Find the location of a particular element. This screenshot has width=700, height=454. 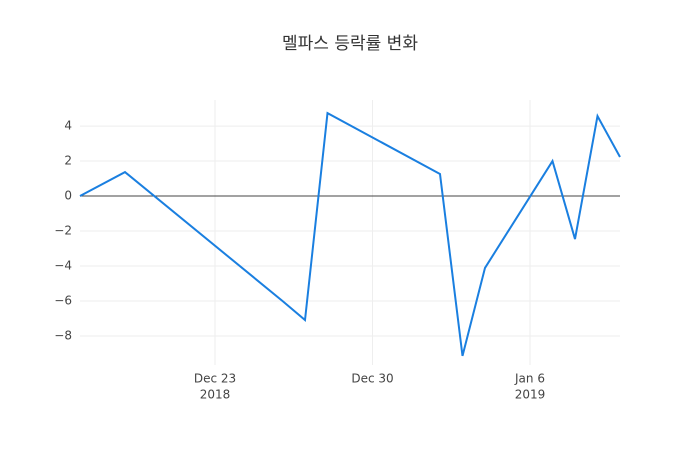

x-tick-label: Jan 6 is located at coordinates (529, 379).